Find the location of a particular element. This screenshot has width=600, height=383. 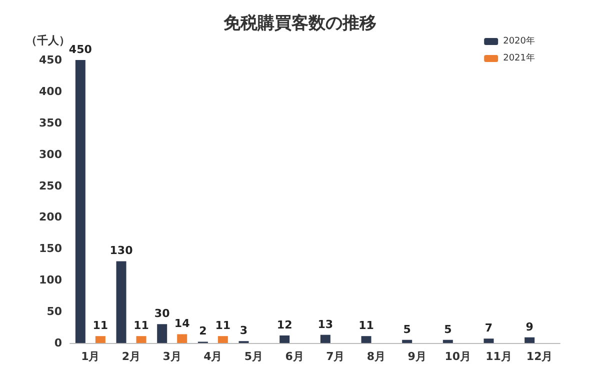

data-label: 9 is located at coordinates (530, 327).